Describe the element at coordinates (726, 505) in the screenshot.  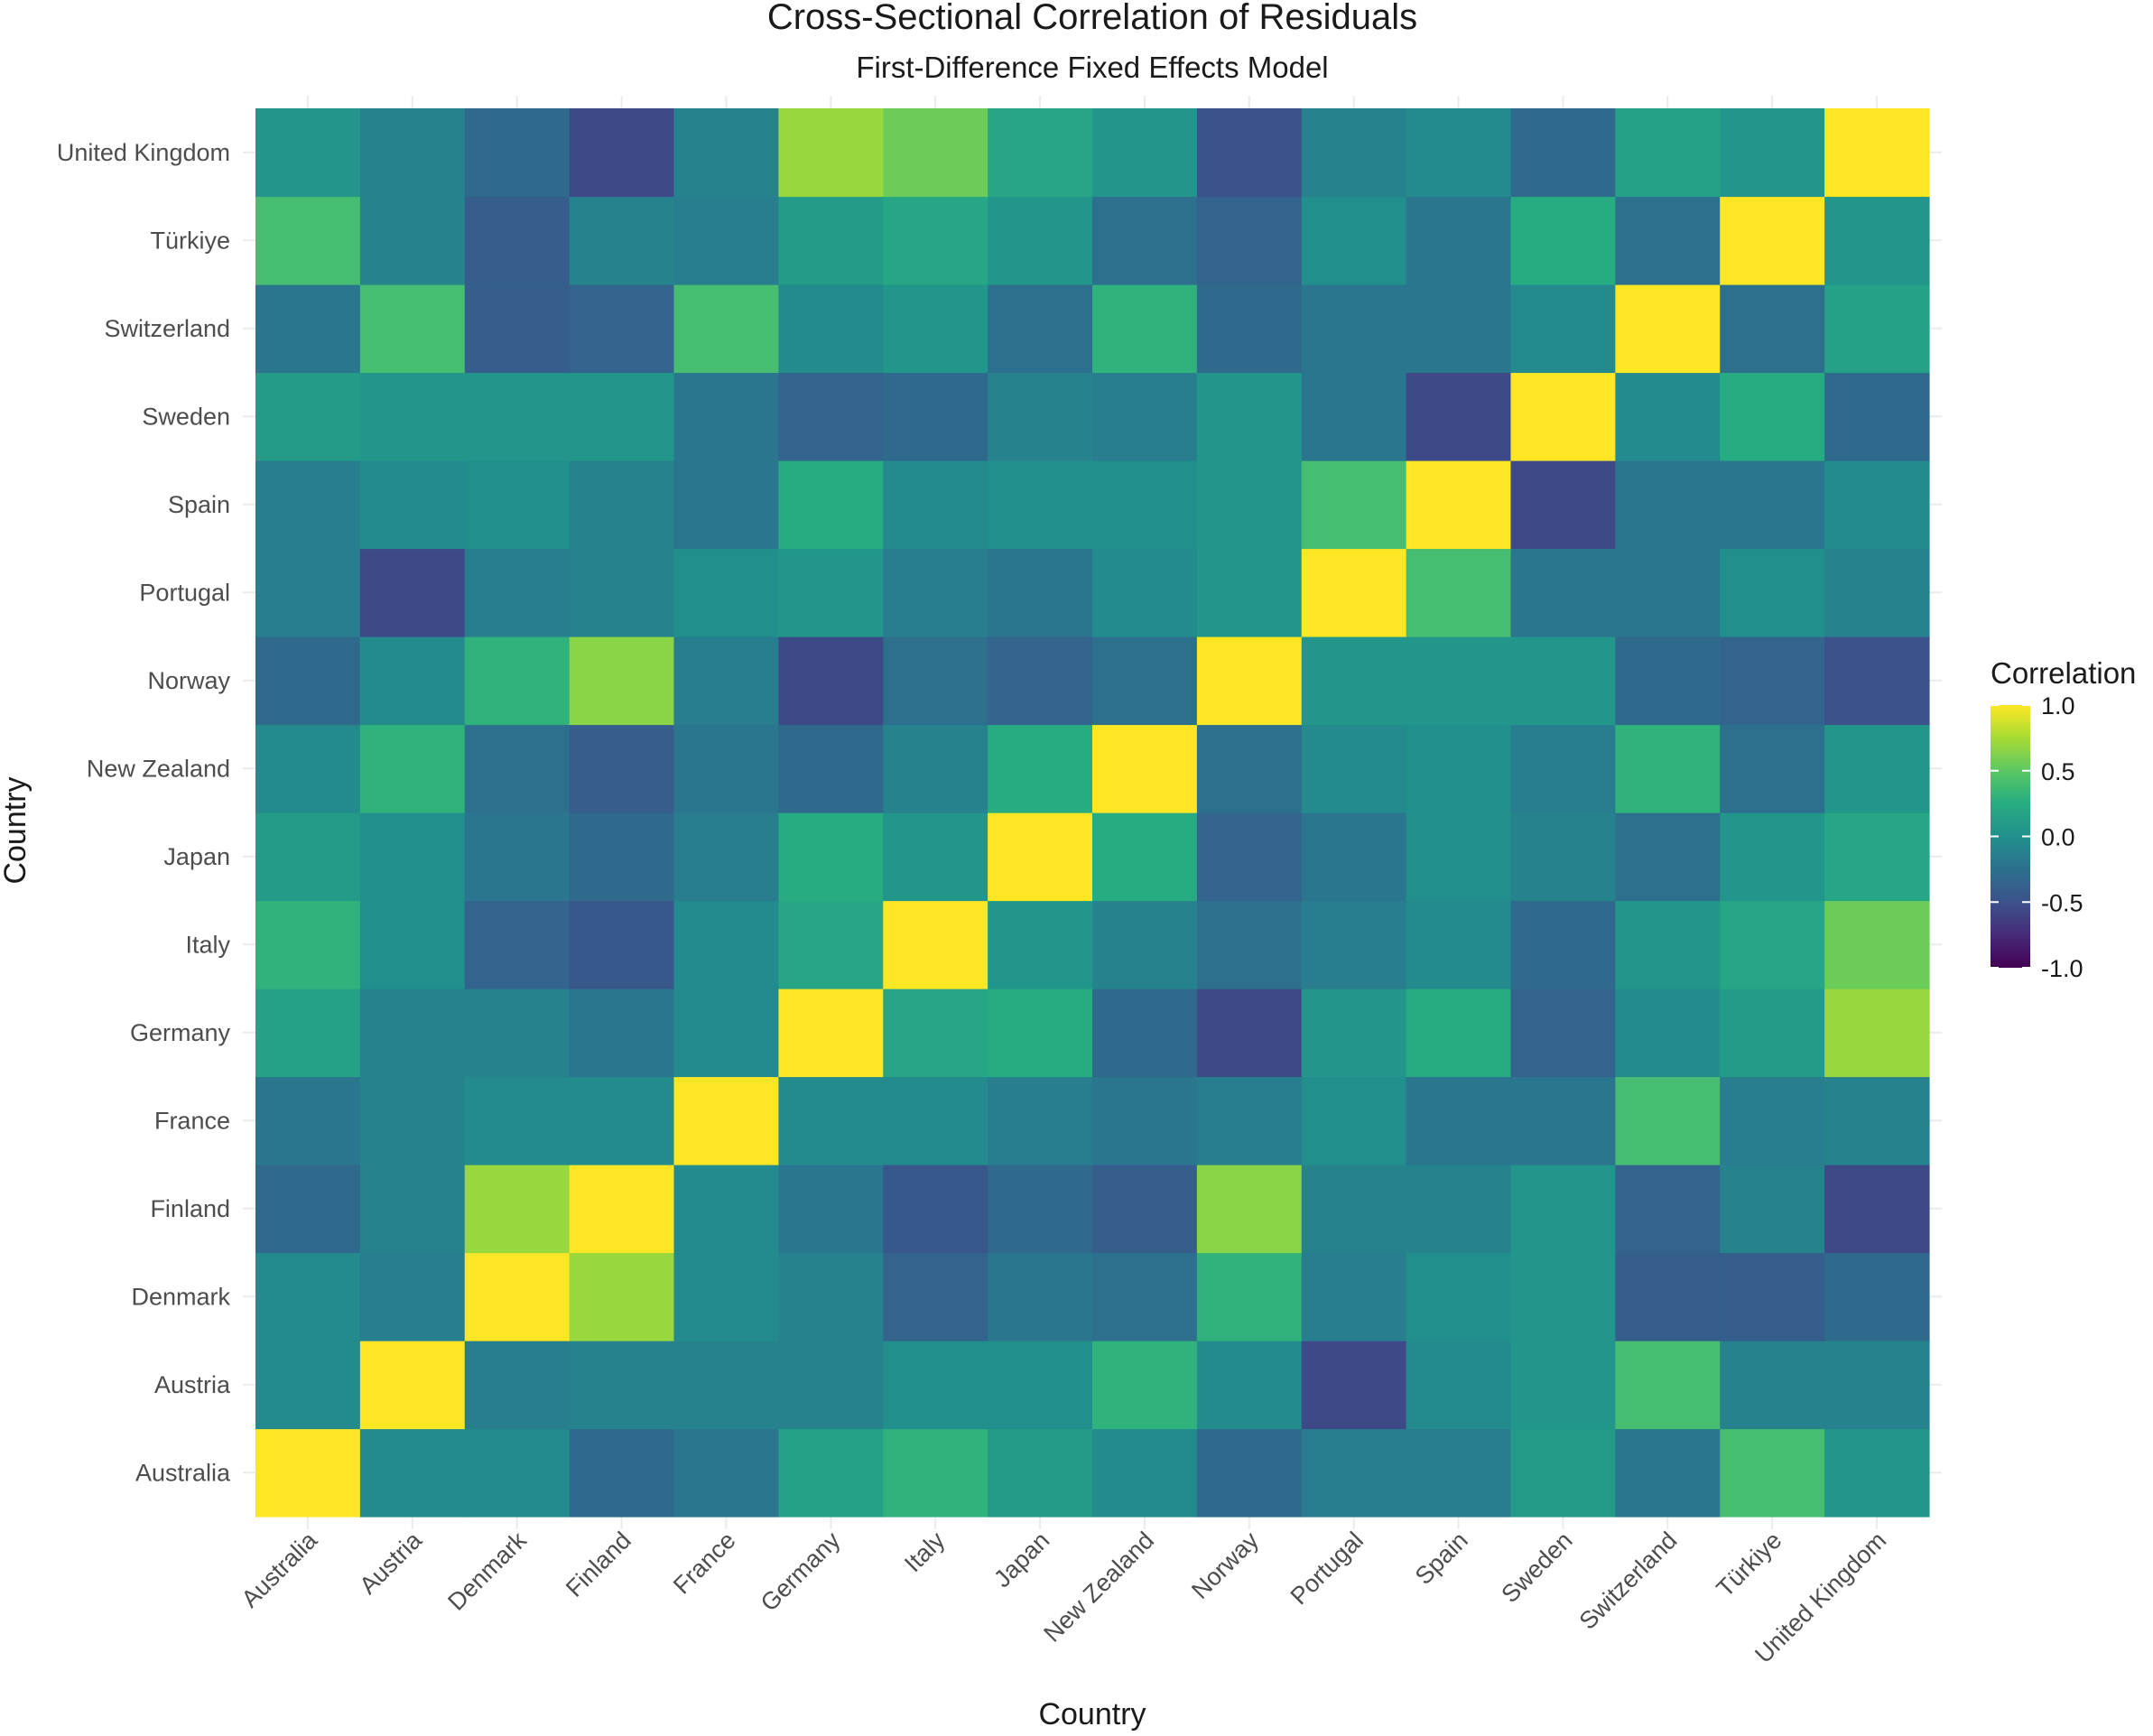
I see `heatmap-cell-spain-france` at that location.